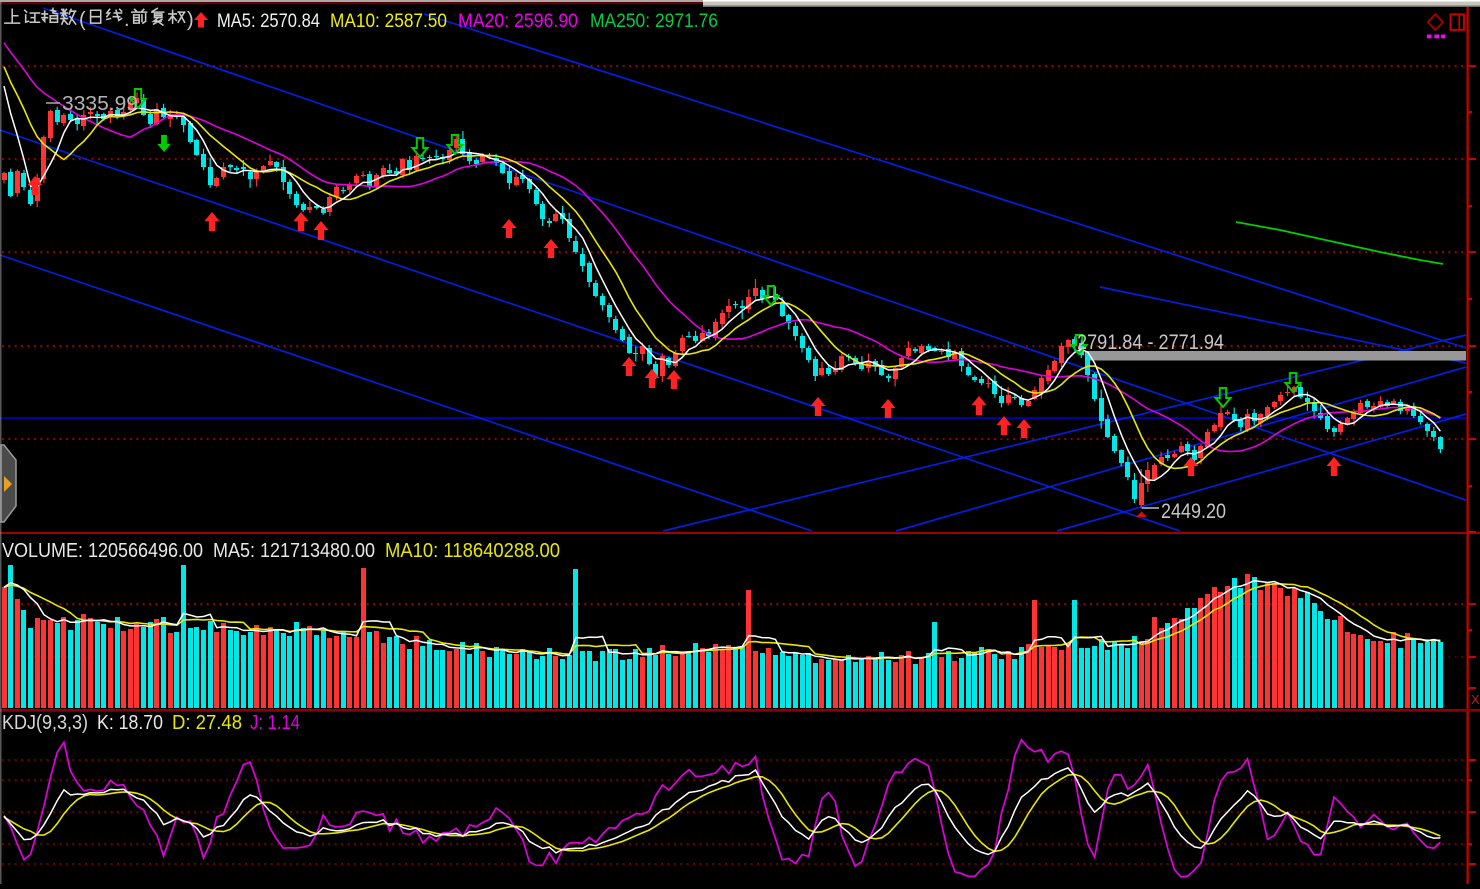 This screenshot has height=889, width=1480. I want to click on svg-text: 2791.84 - 2771.94, so click(1150, 342).